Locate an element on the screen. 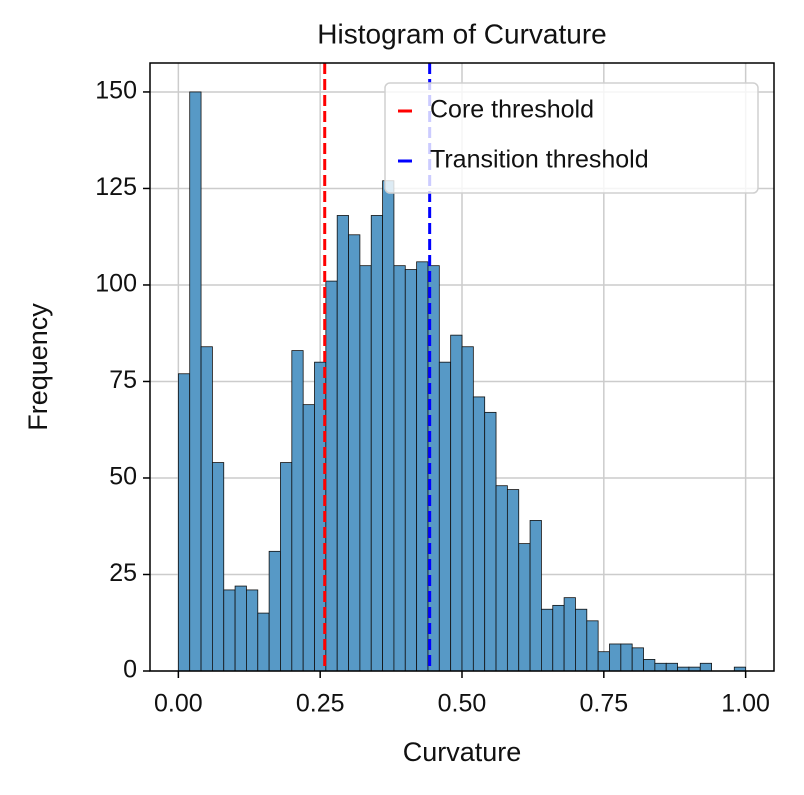 This screenshot has height=795, width=804. y-tick-label: 0 is located at coordinates (130, 670).